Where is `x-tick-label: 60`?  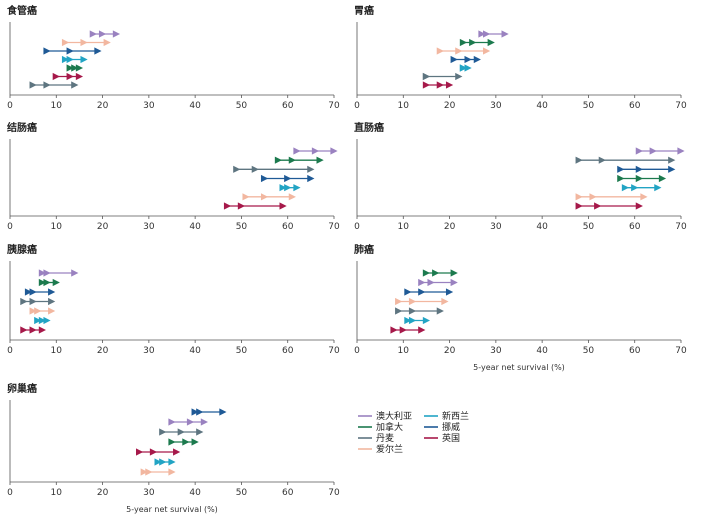
x-tick-label: 60 is located at coordinates (635, 351).